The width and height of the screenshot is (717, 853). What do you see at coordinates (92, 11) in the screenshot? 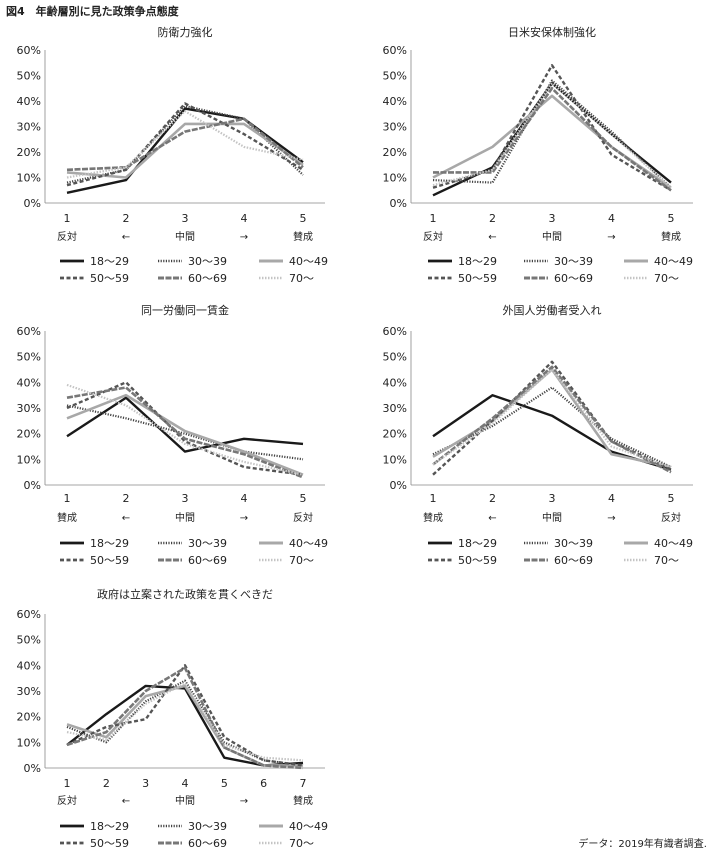
I see `figure-title: 図4 年齢層別に見た政策争点態度` at bounding box center [92, 11].